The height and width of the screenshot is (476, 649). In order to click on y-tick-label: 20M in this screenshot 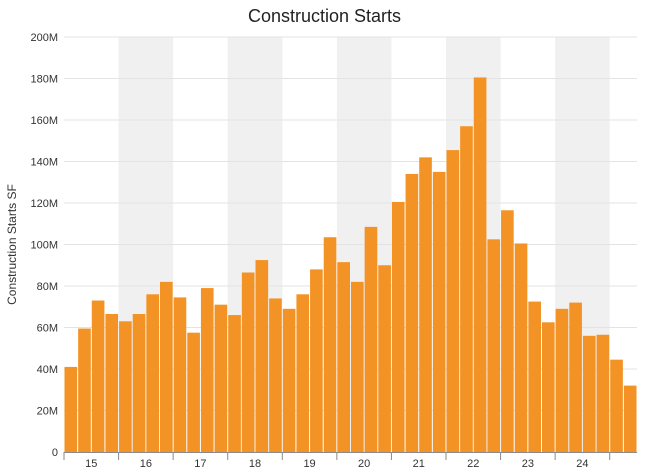, I will do `click(47, 412)`.